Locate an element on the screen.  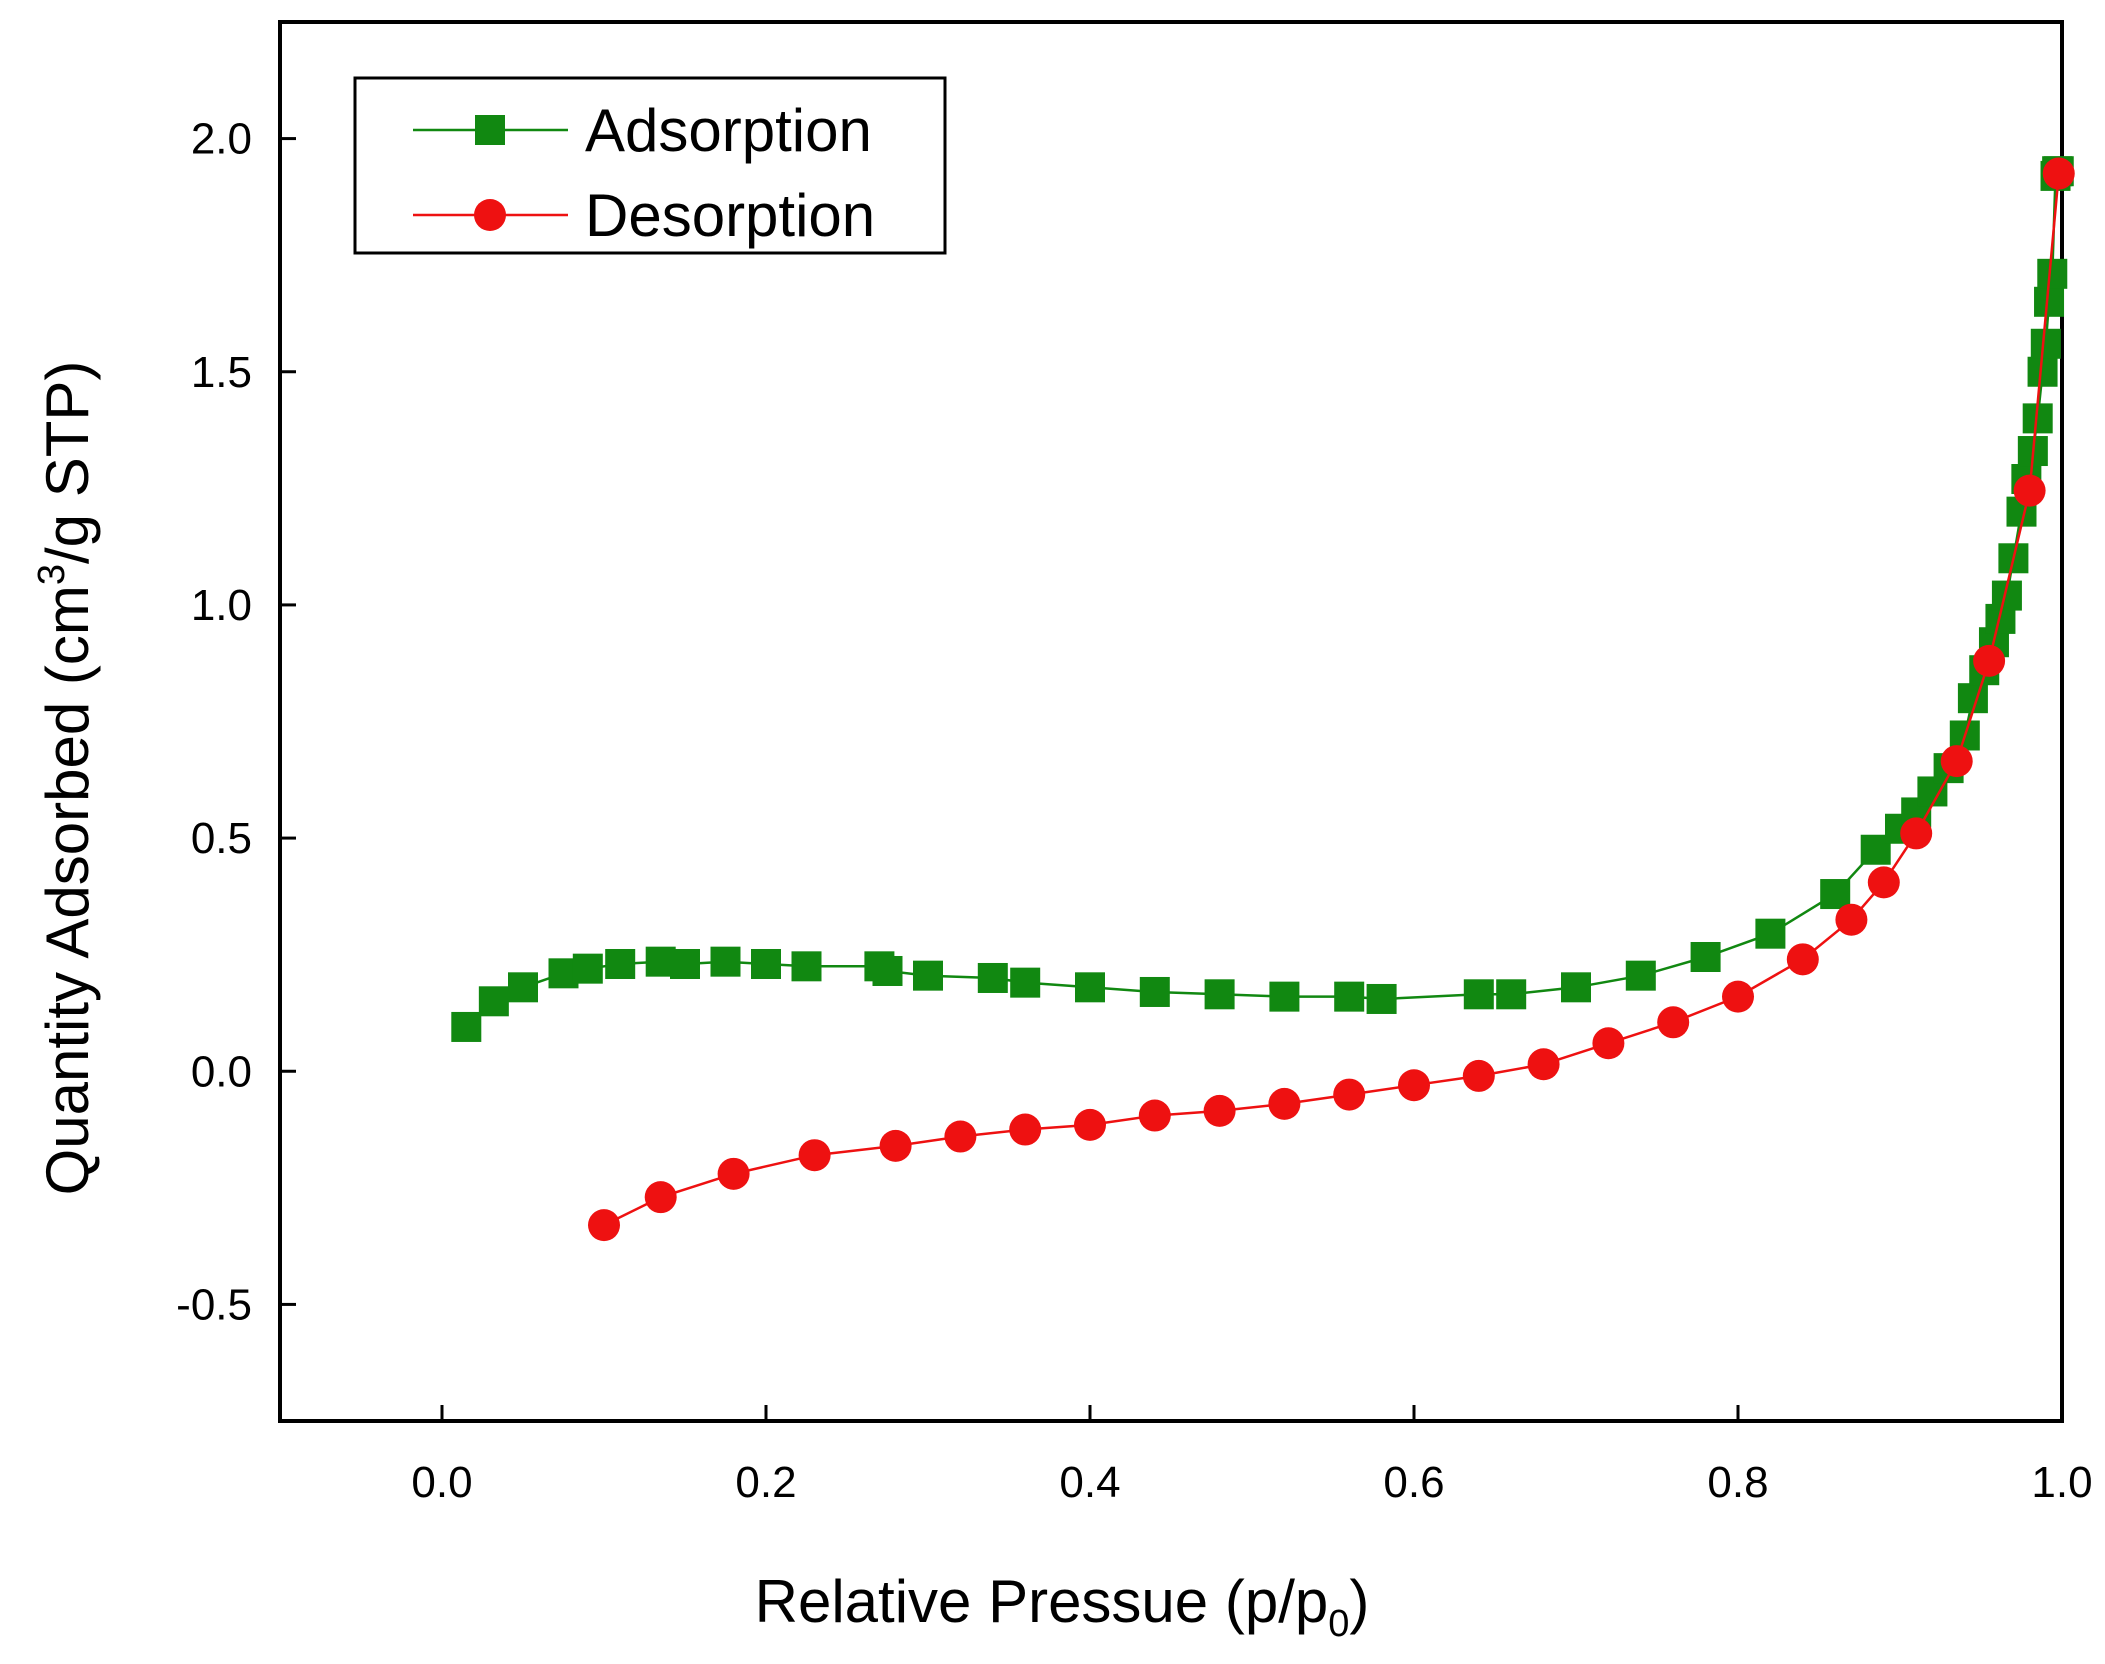
legend-adsorption-label: Adsorption is located at coordinates (728, 130).